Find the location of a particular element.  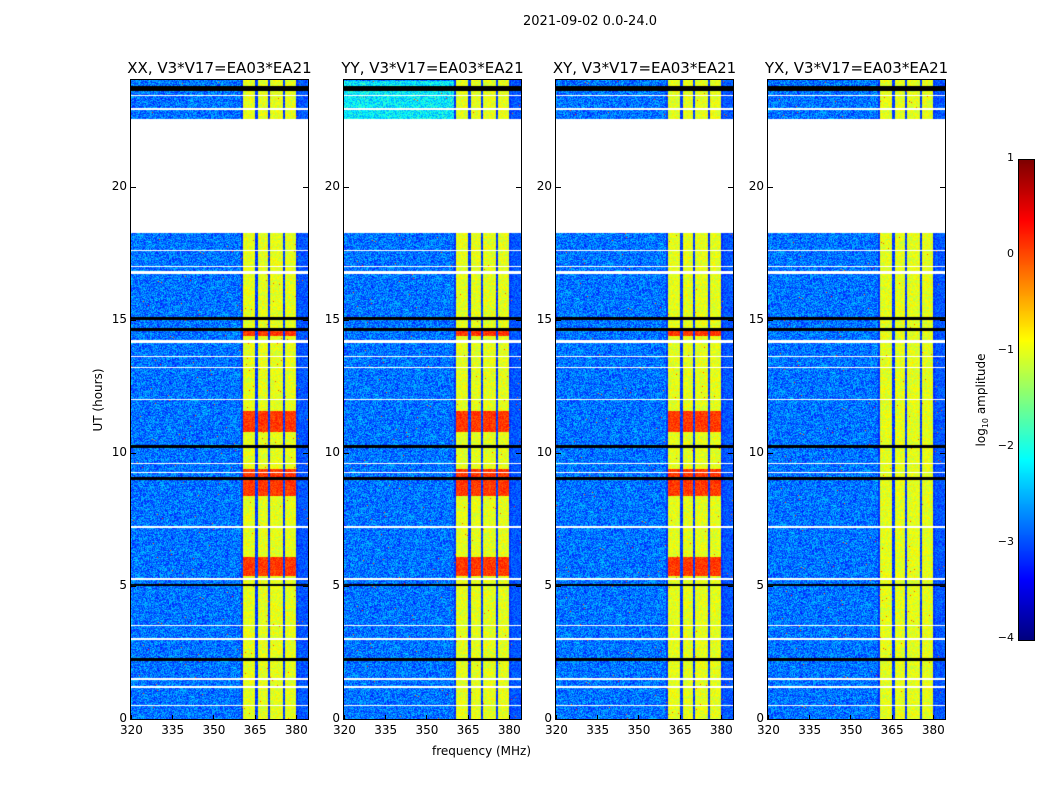

colorbar is located at coordinates (1026, 400).